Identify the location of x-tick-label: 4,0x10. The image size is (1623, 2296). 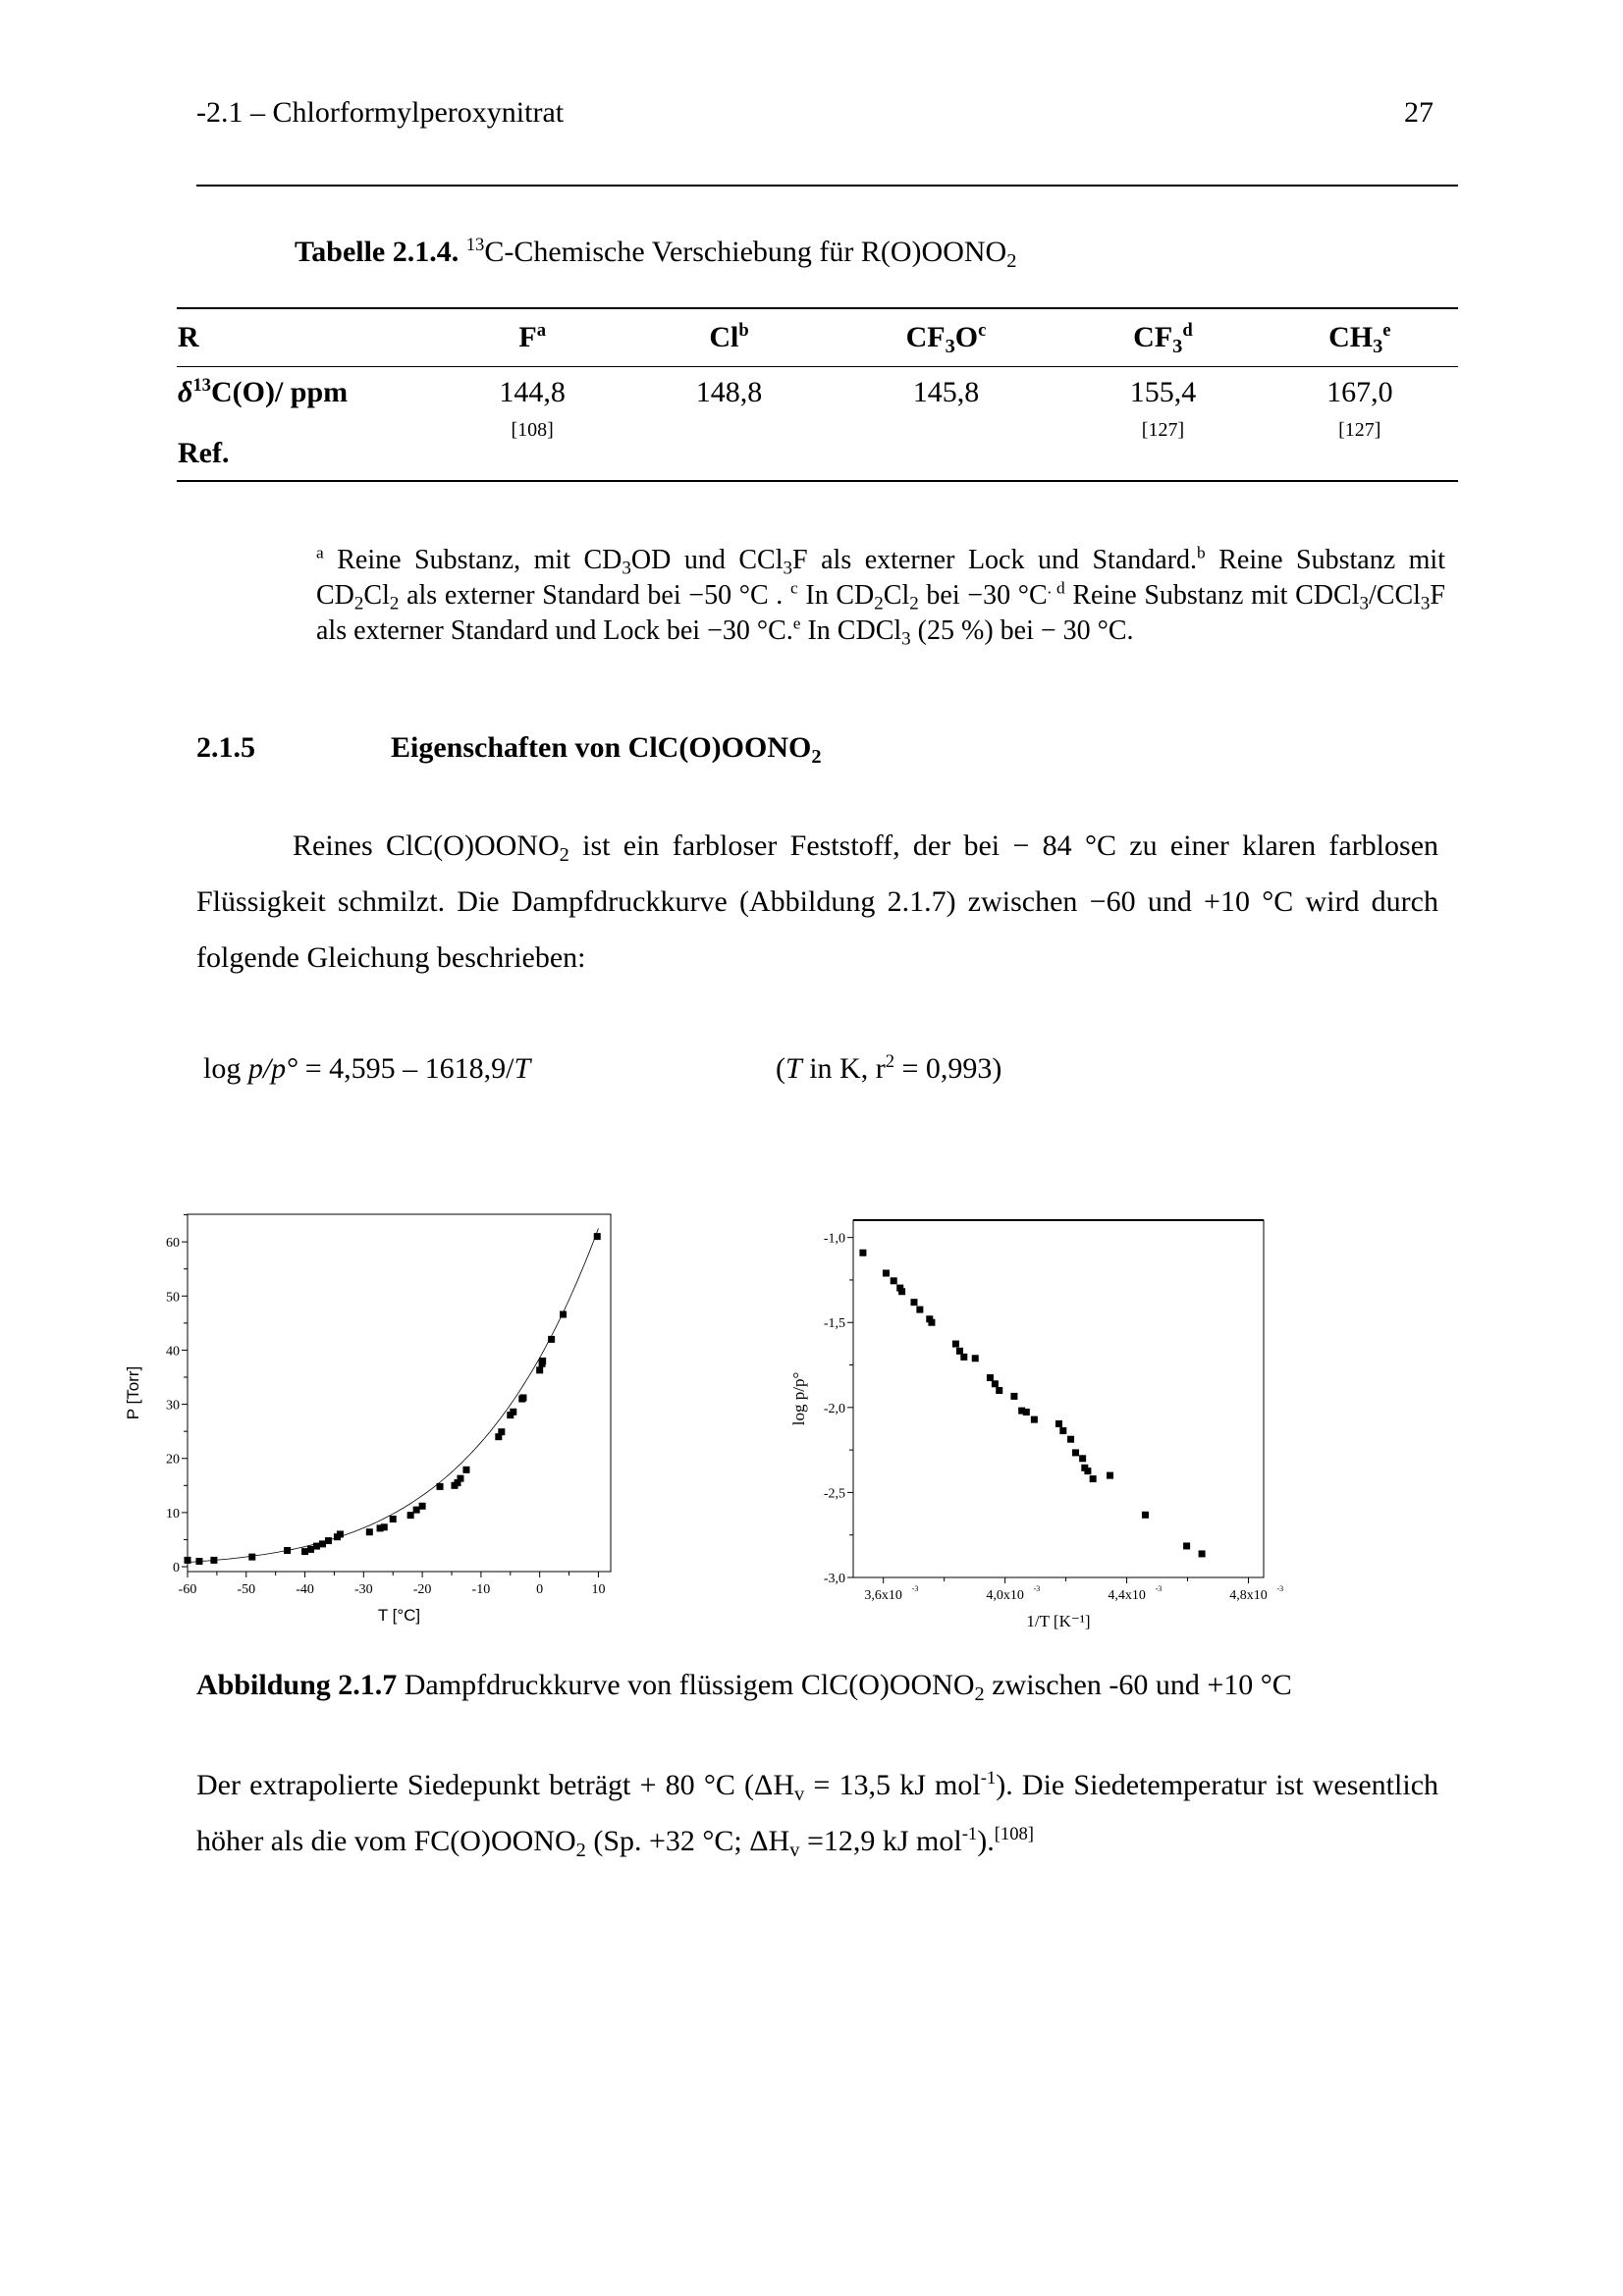
(1005, 1596).